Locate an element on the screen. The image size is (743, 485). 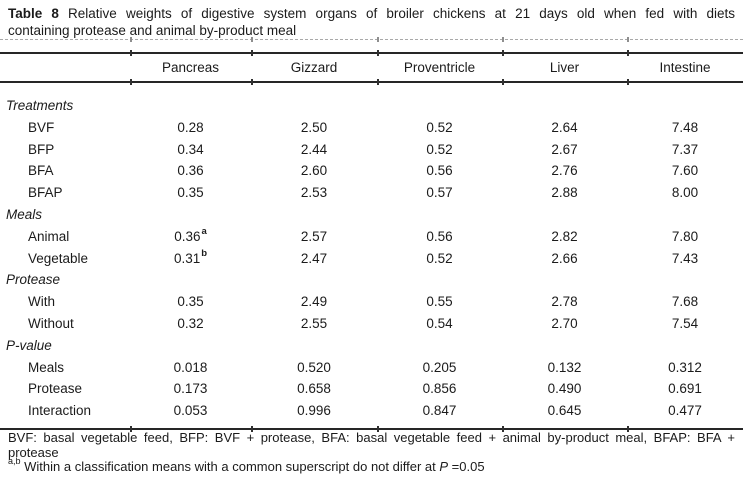
row-label: Animal is located at coordinates (49, 236).